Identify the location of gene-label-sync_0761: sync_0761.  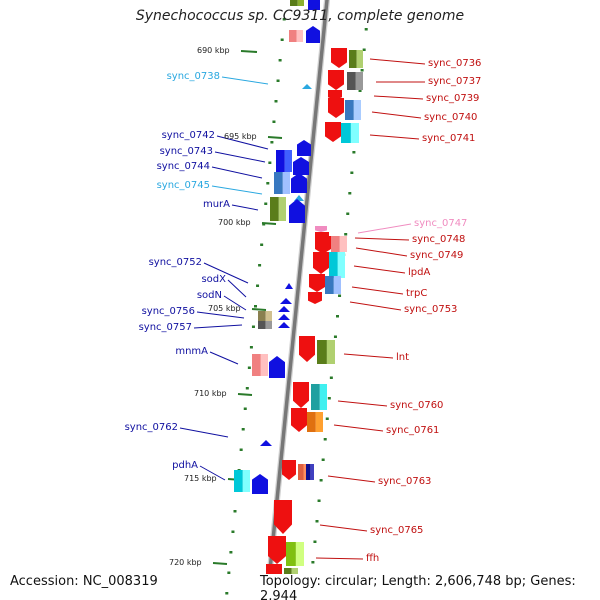
(413, 430).